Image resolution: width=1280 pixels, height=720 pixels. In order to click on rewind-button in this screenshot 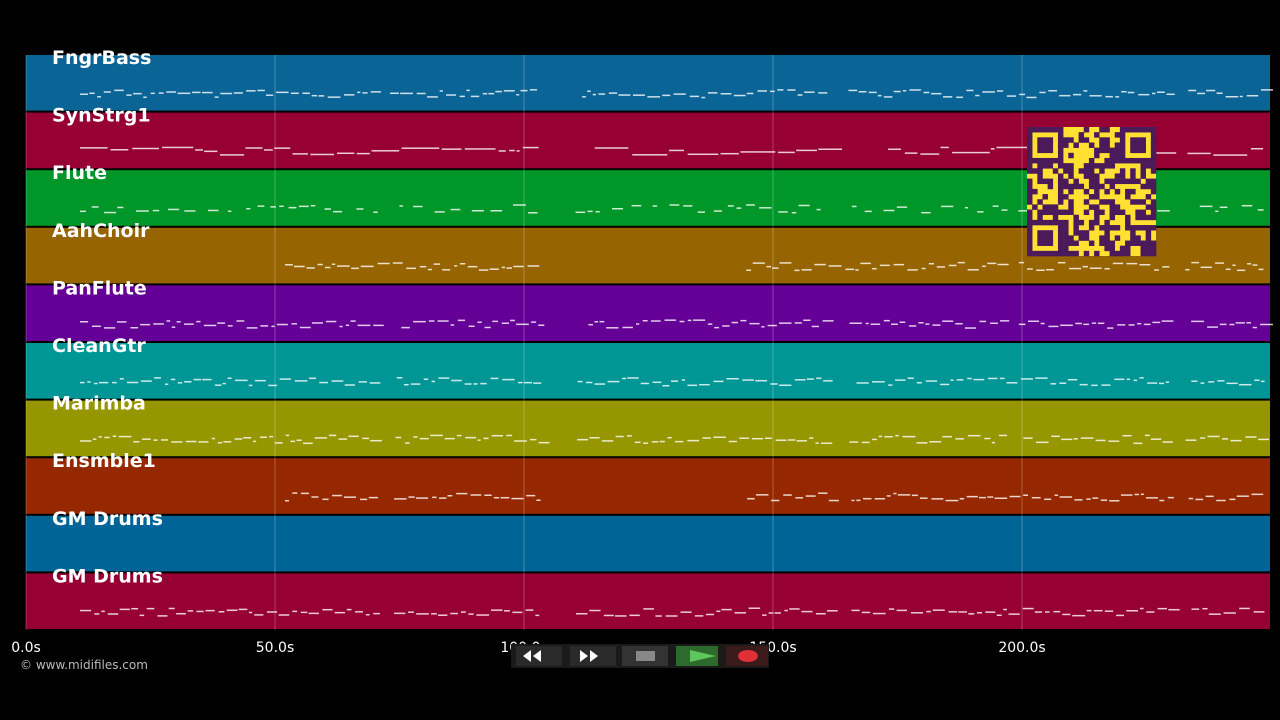, I will do `click(539, 656)`.